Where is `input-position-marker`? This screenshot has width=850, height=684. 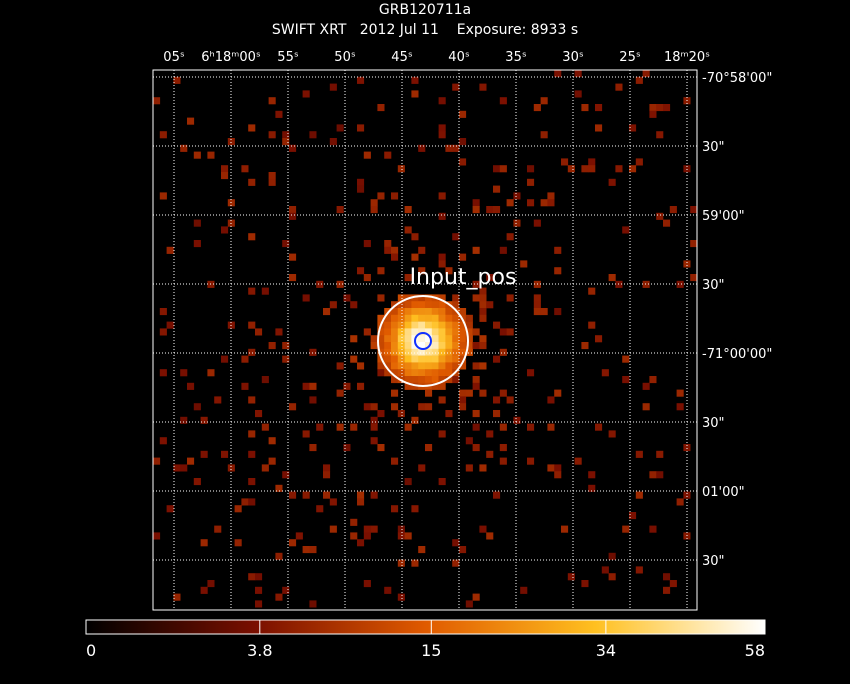 input-position-marker is located at coordinates (423, 341).